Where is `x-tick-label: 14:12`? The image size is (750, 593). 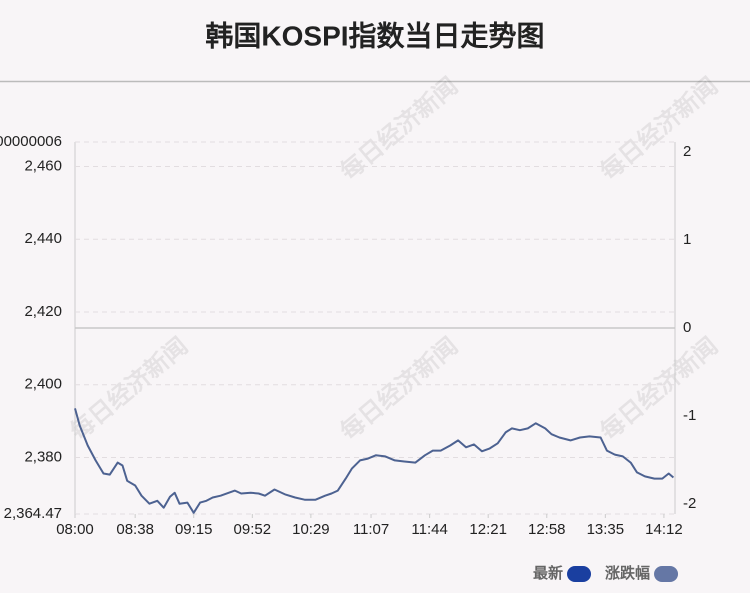 x-tick-label: 14:12 is located at coordinates (664, 529).